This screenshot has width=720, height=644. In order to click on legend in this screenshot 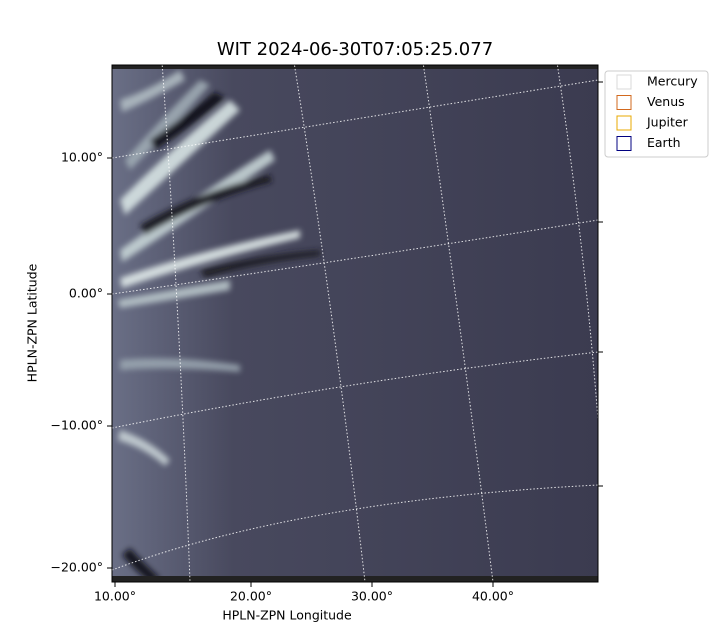, I will do `click(656, 114)`.